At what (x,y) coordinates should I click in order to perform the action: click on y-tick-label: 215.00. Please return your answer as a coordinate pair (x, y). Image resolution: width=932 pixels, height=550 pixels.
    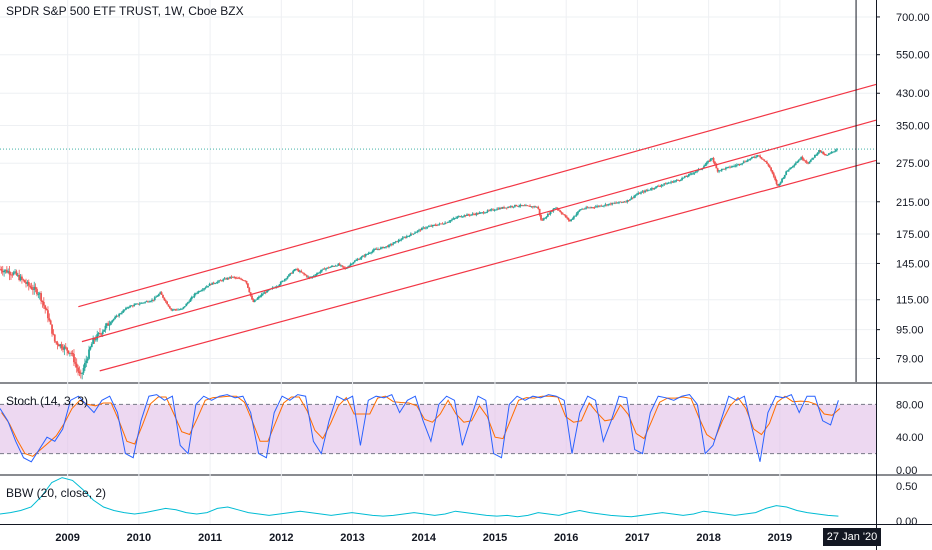
    Looking at the image, I should click on (913, 203).